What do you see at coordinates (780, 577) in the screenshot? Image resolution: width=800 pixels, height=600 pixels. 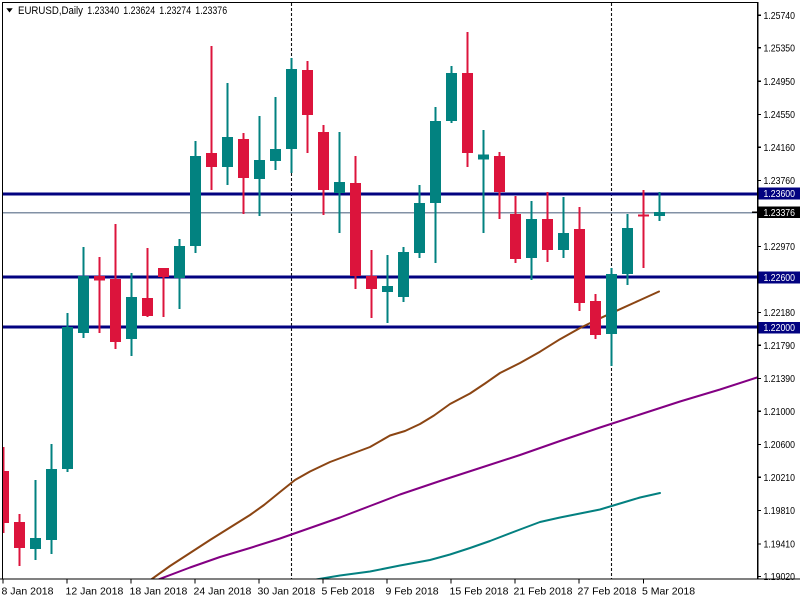 I see `svg-text: 1.19020` at bounding box center [780, 577].